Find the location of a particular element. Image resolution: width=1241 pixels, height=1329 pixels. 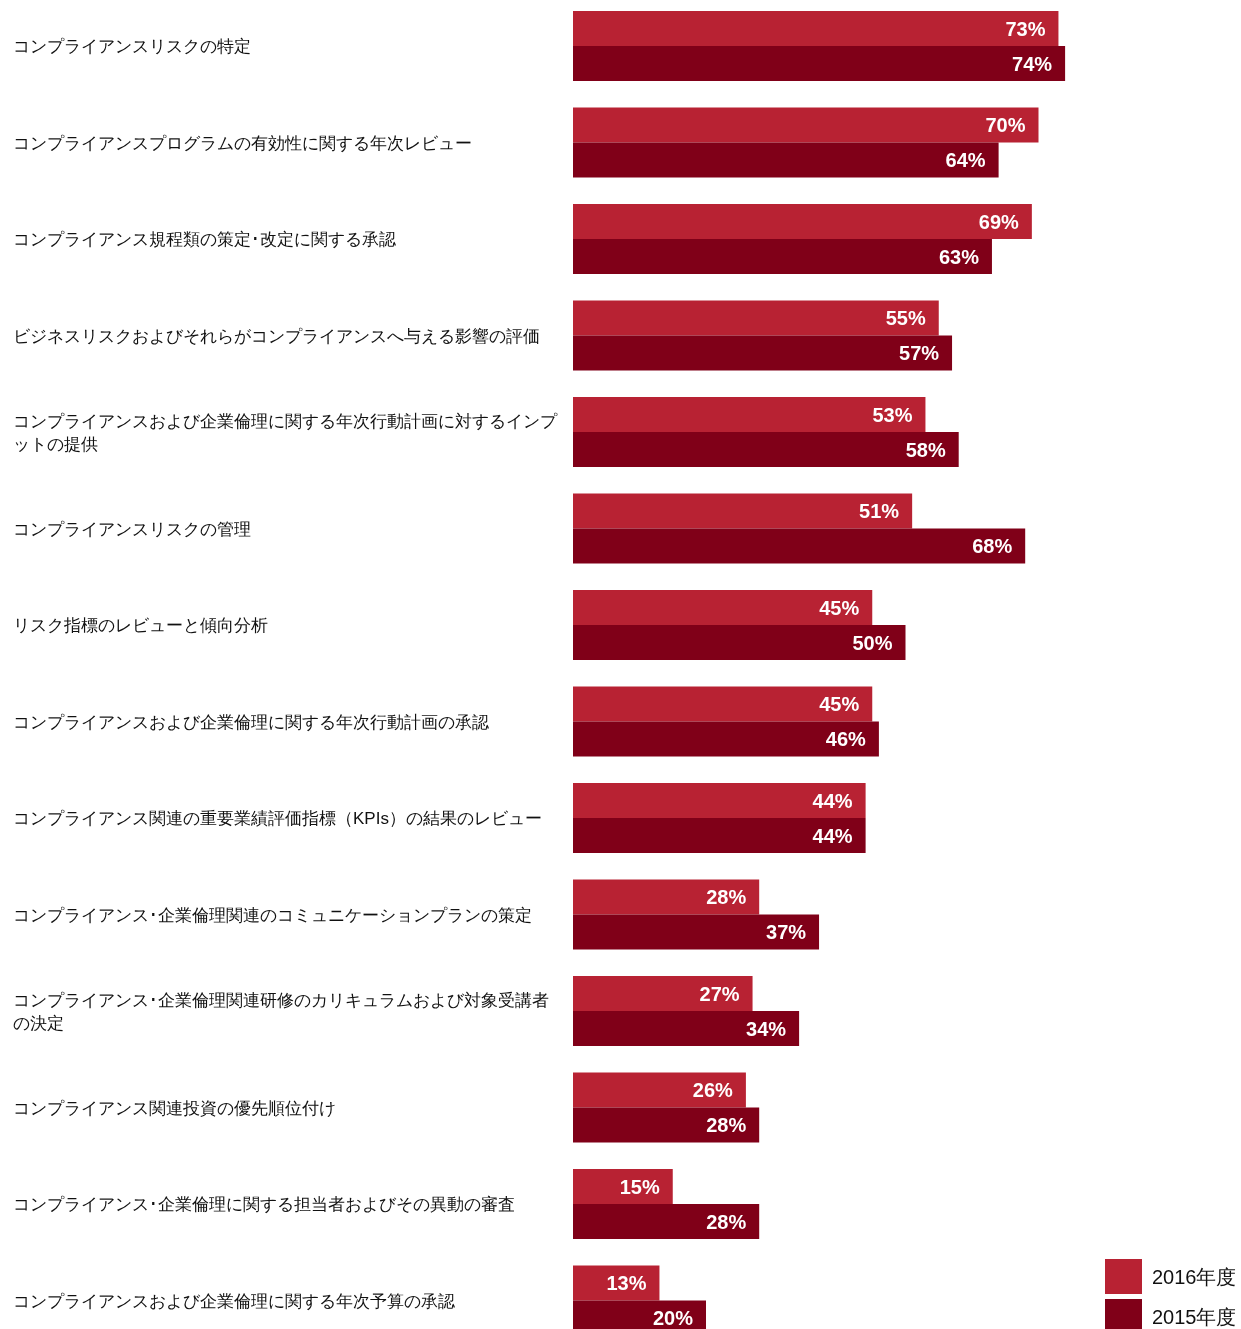

data-label: 27% is located at coordinates (719, 993).